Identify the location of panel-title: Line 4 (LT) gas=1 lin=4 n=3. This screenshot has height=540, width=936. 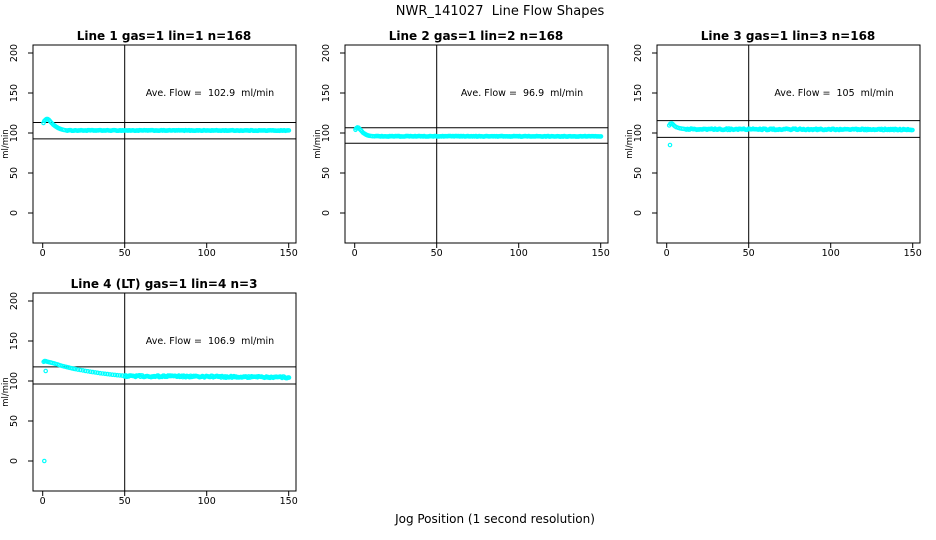
(164, 284).